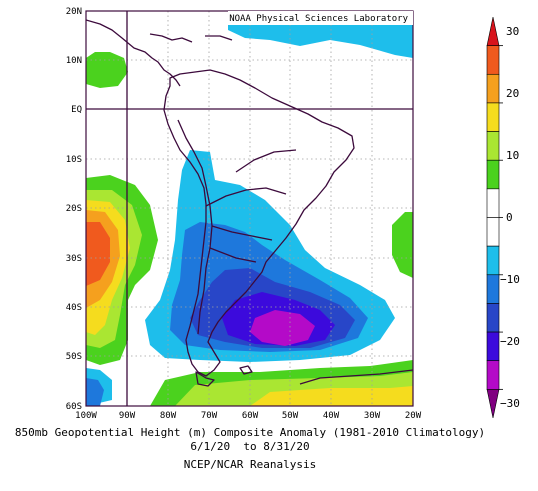 This screenshot has height=491, width=538. I want to click on credit-text: NOAA Physical Sciences Laboratory, so click(318, 19).